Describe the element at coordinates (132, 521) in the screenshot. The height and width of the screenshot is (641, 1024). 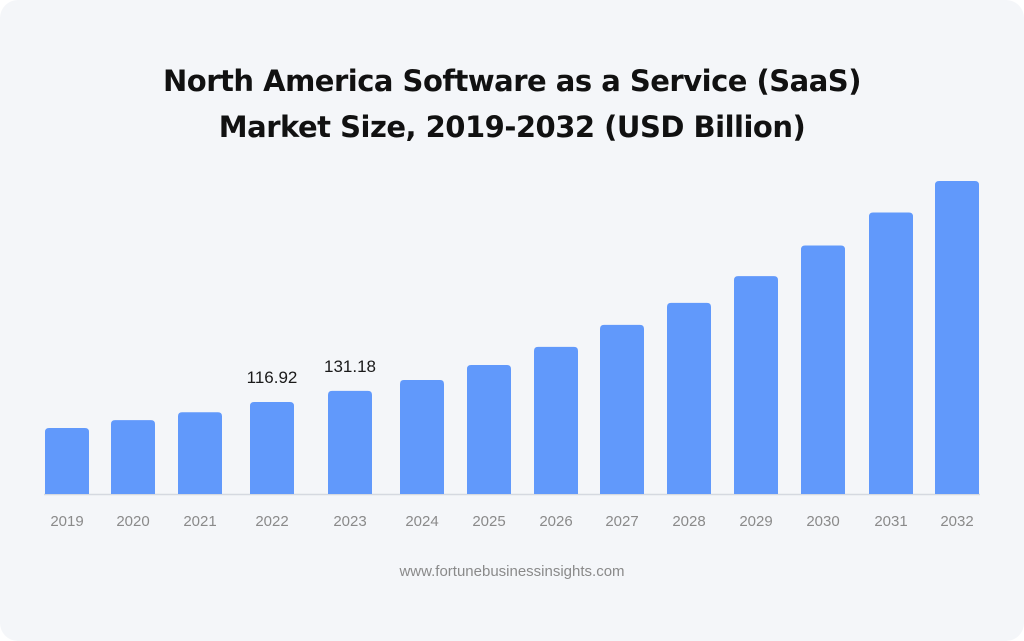
I see `x-tick-label: 2020` at that location.